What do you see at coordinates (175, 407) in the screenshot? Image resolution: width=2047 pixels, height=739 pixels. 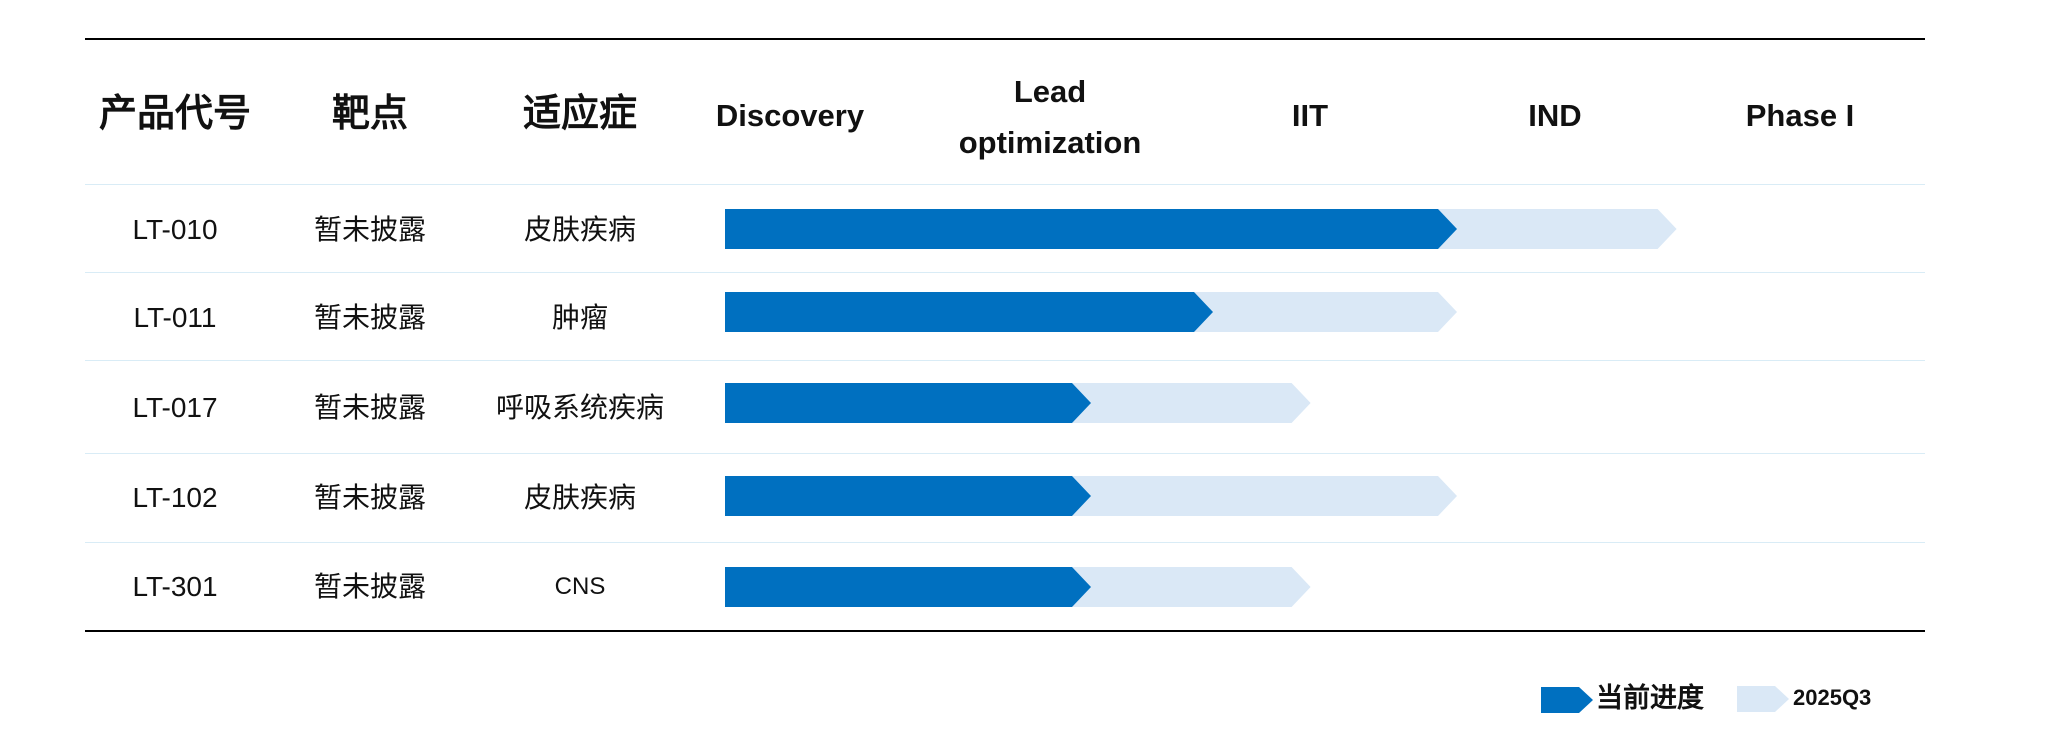 I see `cell-product: LT-017` at bounding box center [175, 407].